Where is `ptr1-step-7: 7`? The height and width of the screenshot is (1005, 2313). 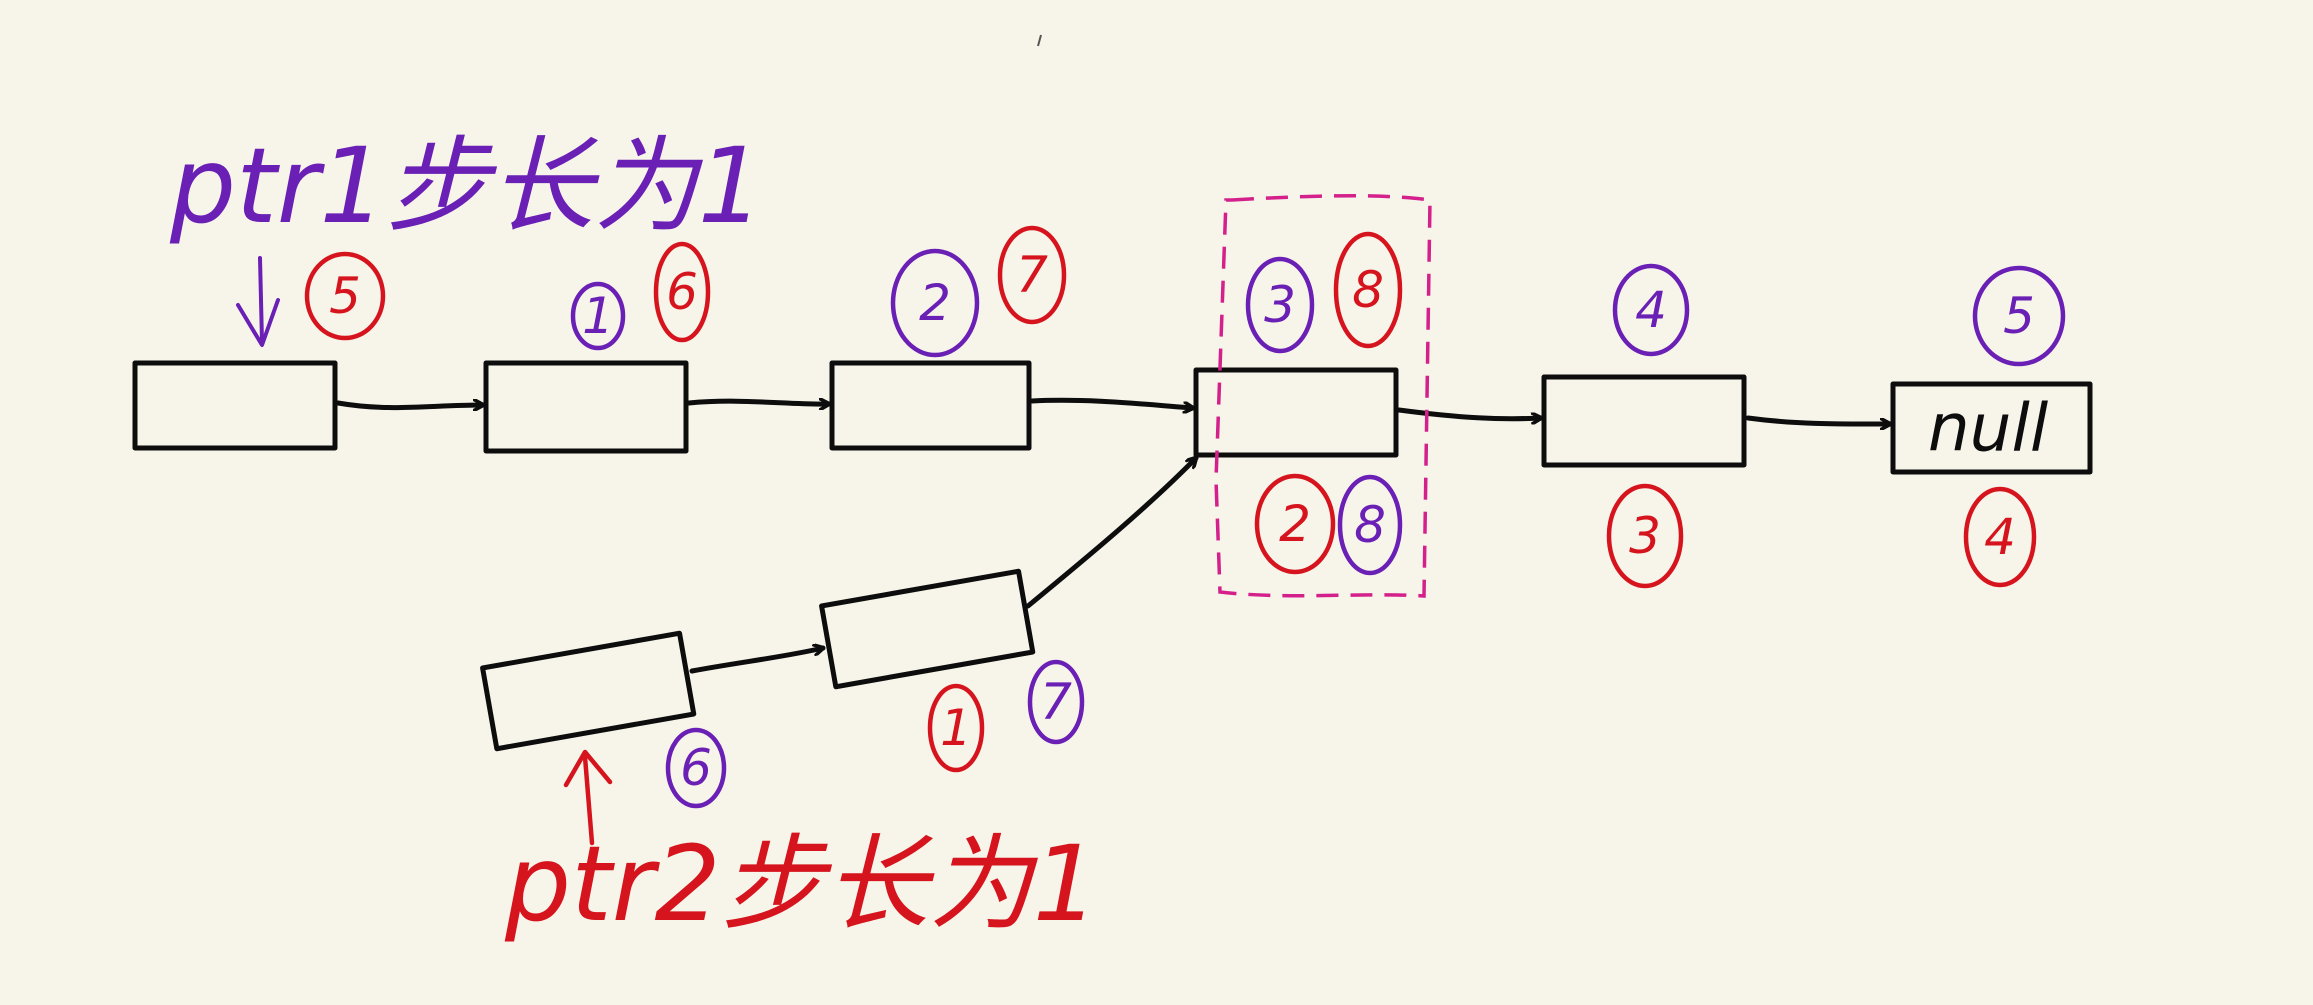 ptr1-step-7: 7 is located at coordinates (1056, 702).